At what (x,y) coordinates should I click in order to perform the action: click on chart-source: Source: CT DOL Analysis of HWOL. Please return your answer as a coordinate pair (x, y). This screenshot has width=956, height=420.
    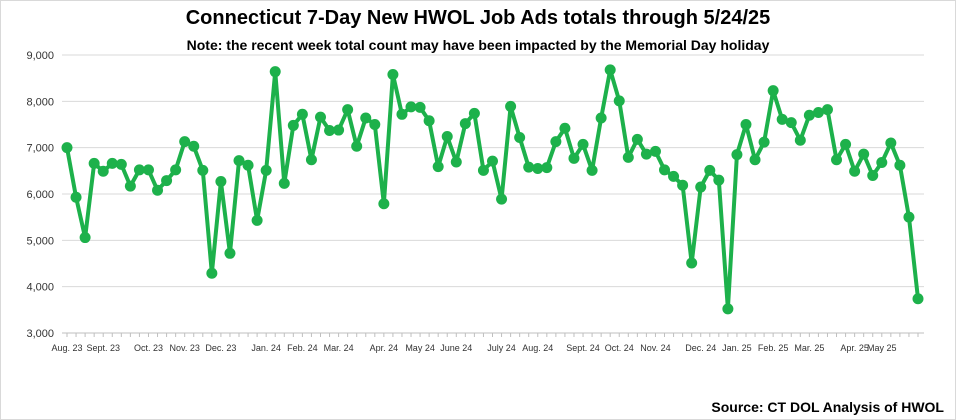
    Looking at the image, I should click on (827, 407).